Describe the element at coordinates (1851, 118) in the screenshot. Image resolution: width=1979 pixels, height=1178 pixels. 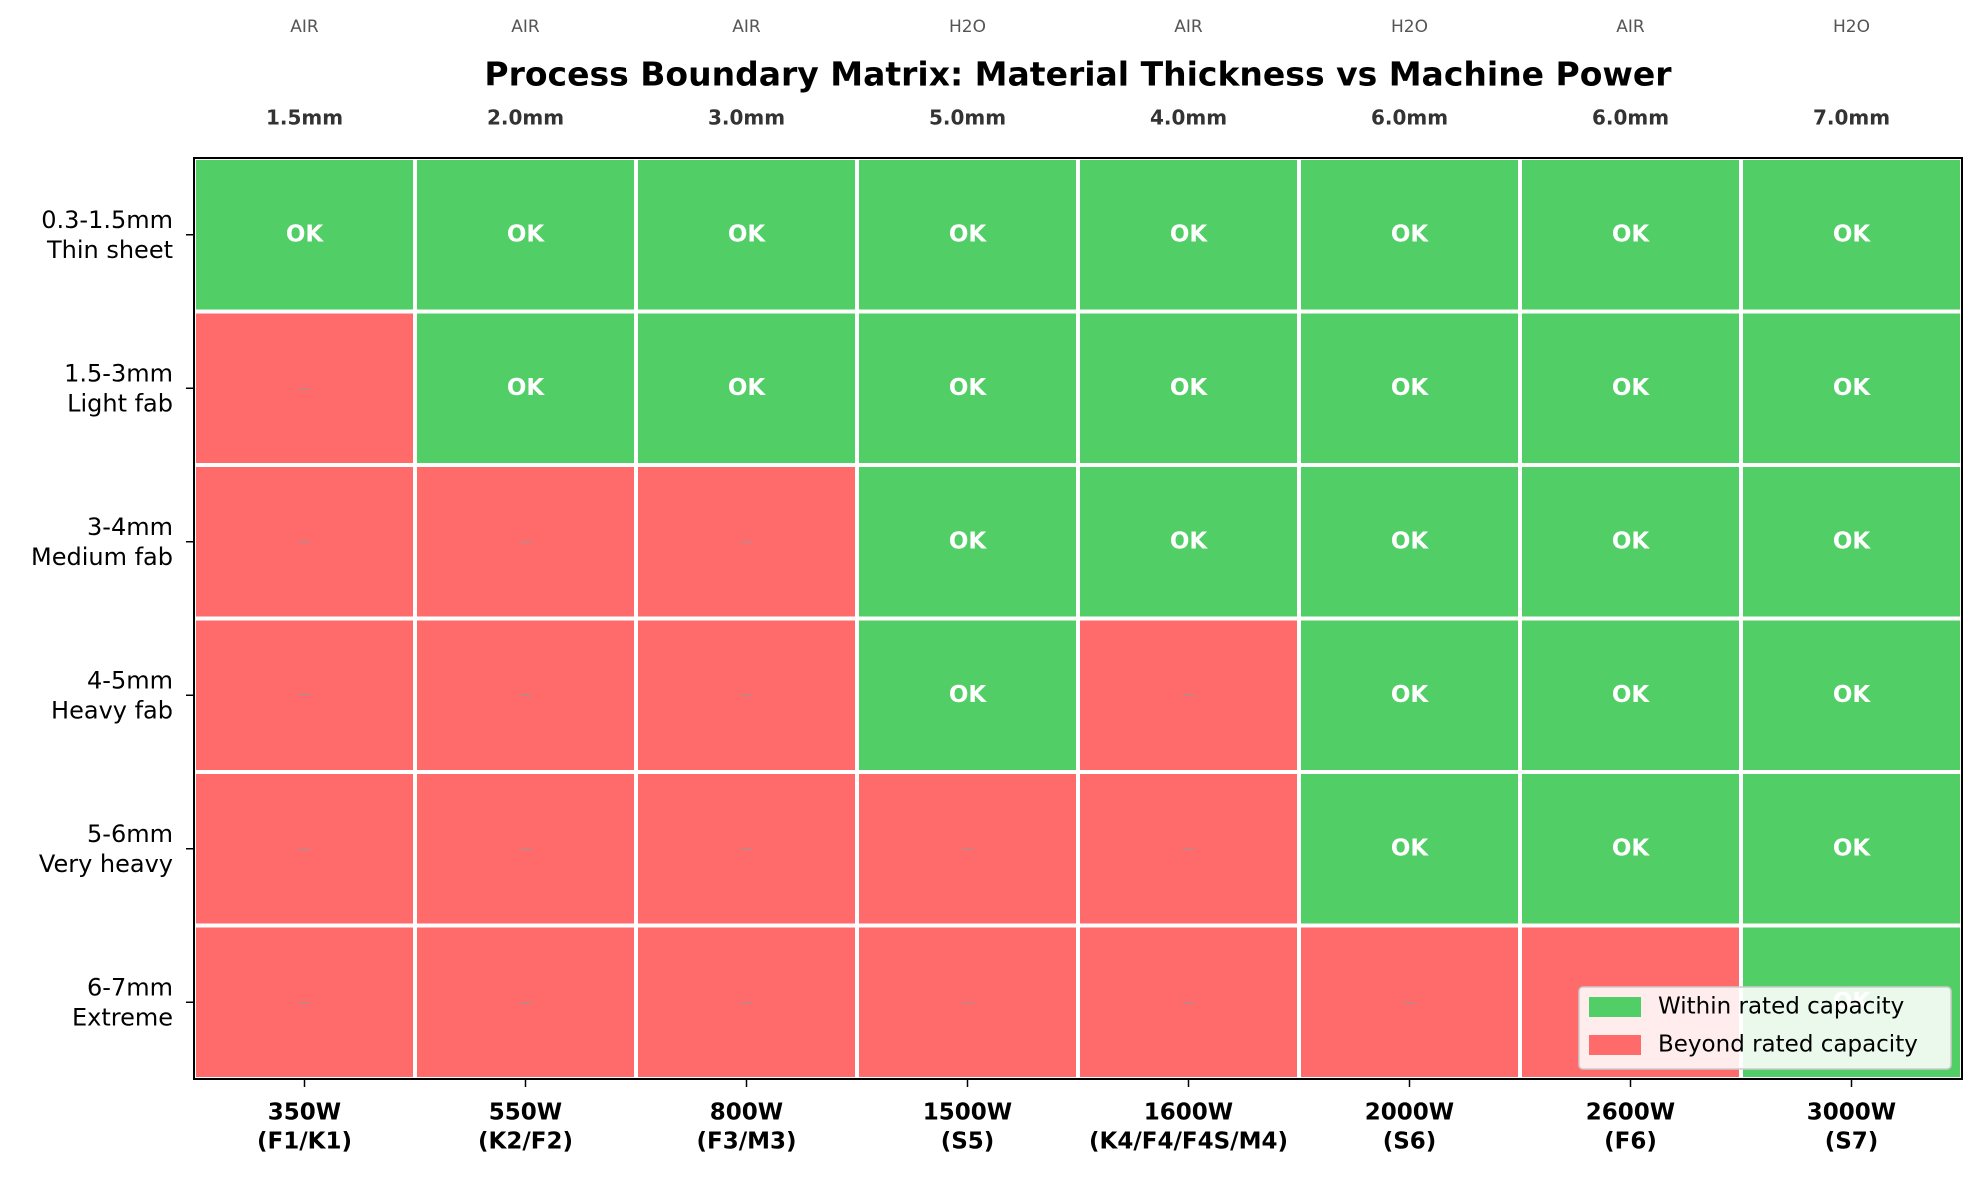
I see `thickness-label: 7.0mm` at that location.